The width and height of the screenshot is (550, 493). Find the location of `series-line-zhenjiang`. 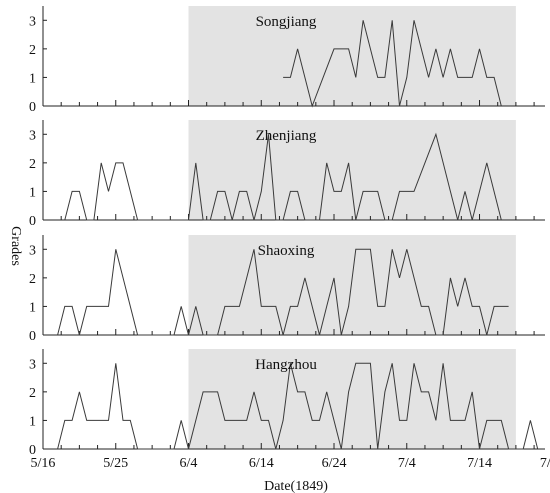

series-line-zhenjiang is located at coordinates (283, 176).